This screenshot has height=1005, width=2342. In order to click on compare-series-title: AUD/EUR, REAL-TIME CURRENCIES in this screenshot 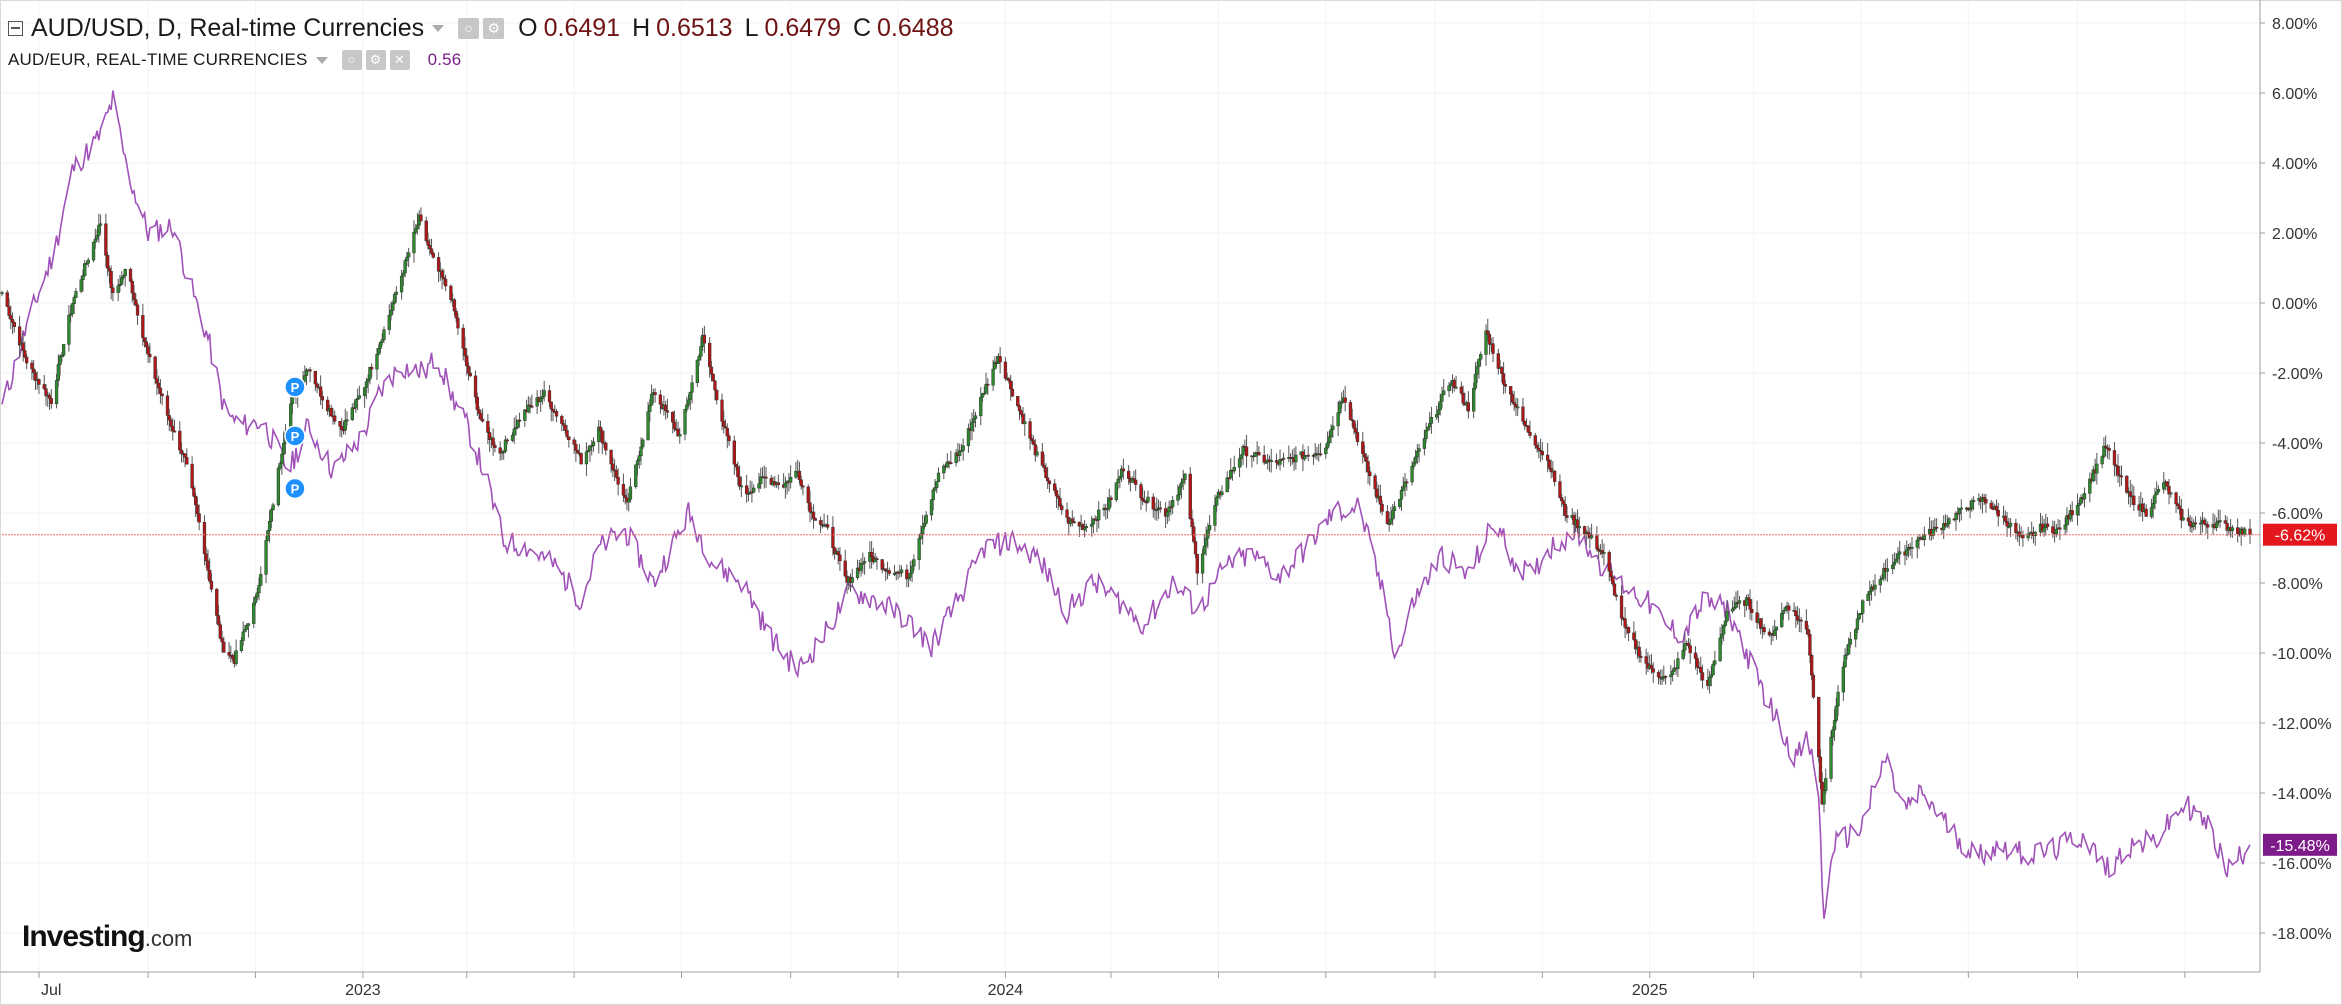, I will do `click(158, 59)`.